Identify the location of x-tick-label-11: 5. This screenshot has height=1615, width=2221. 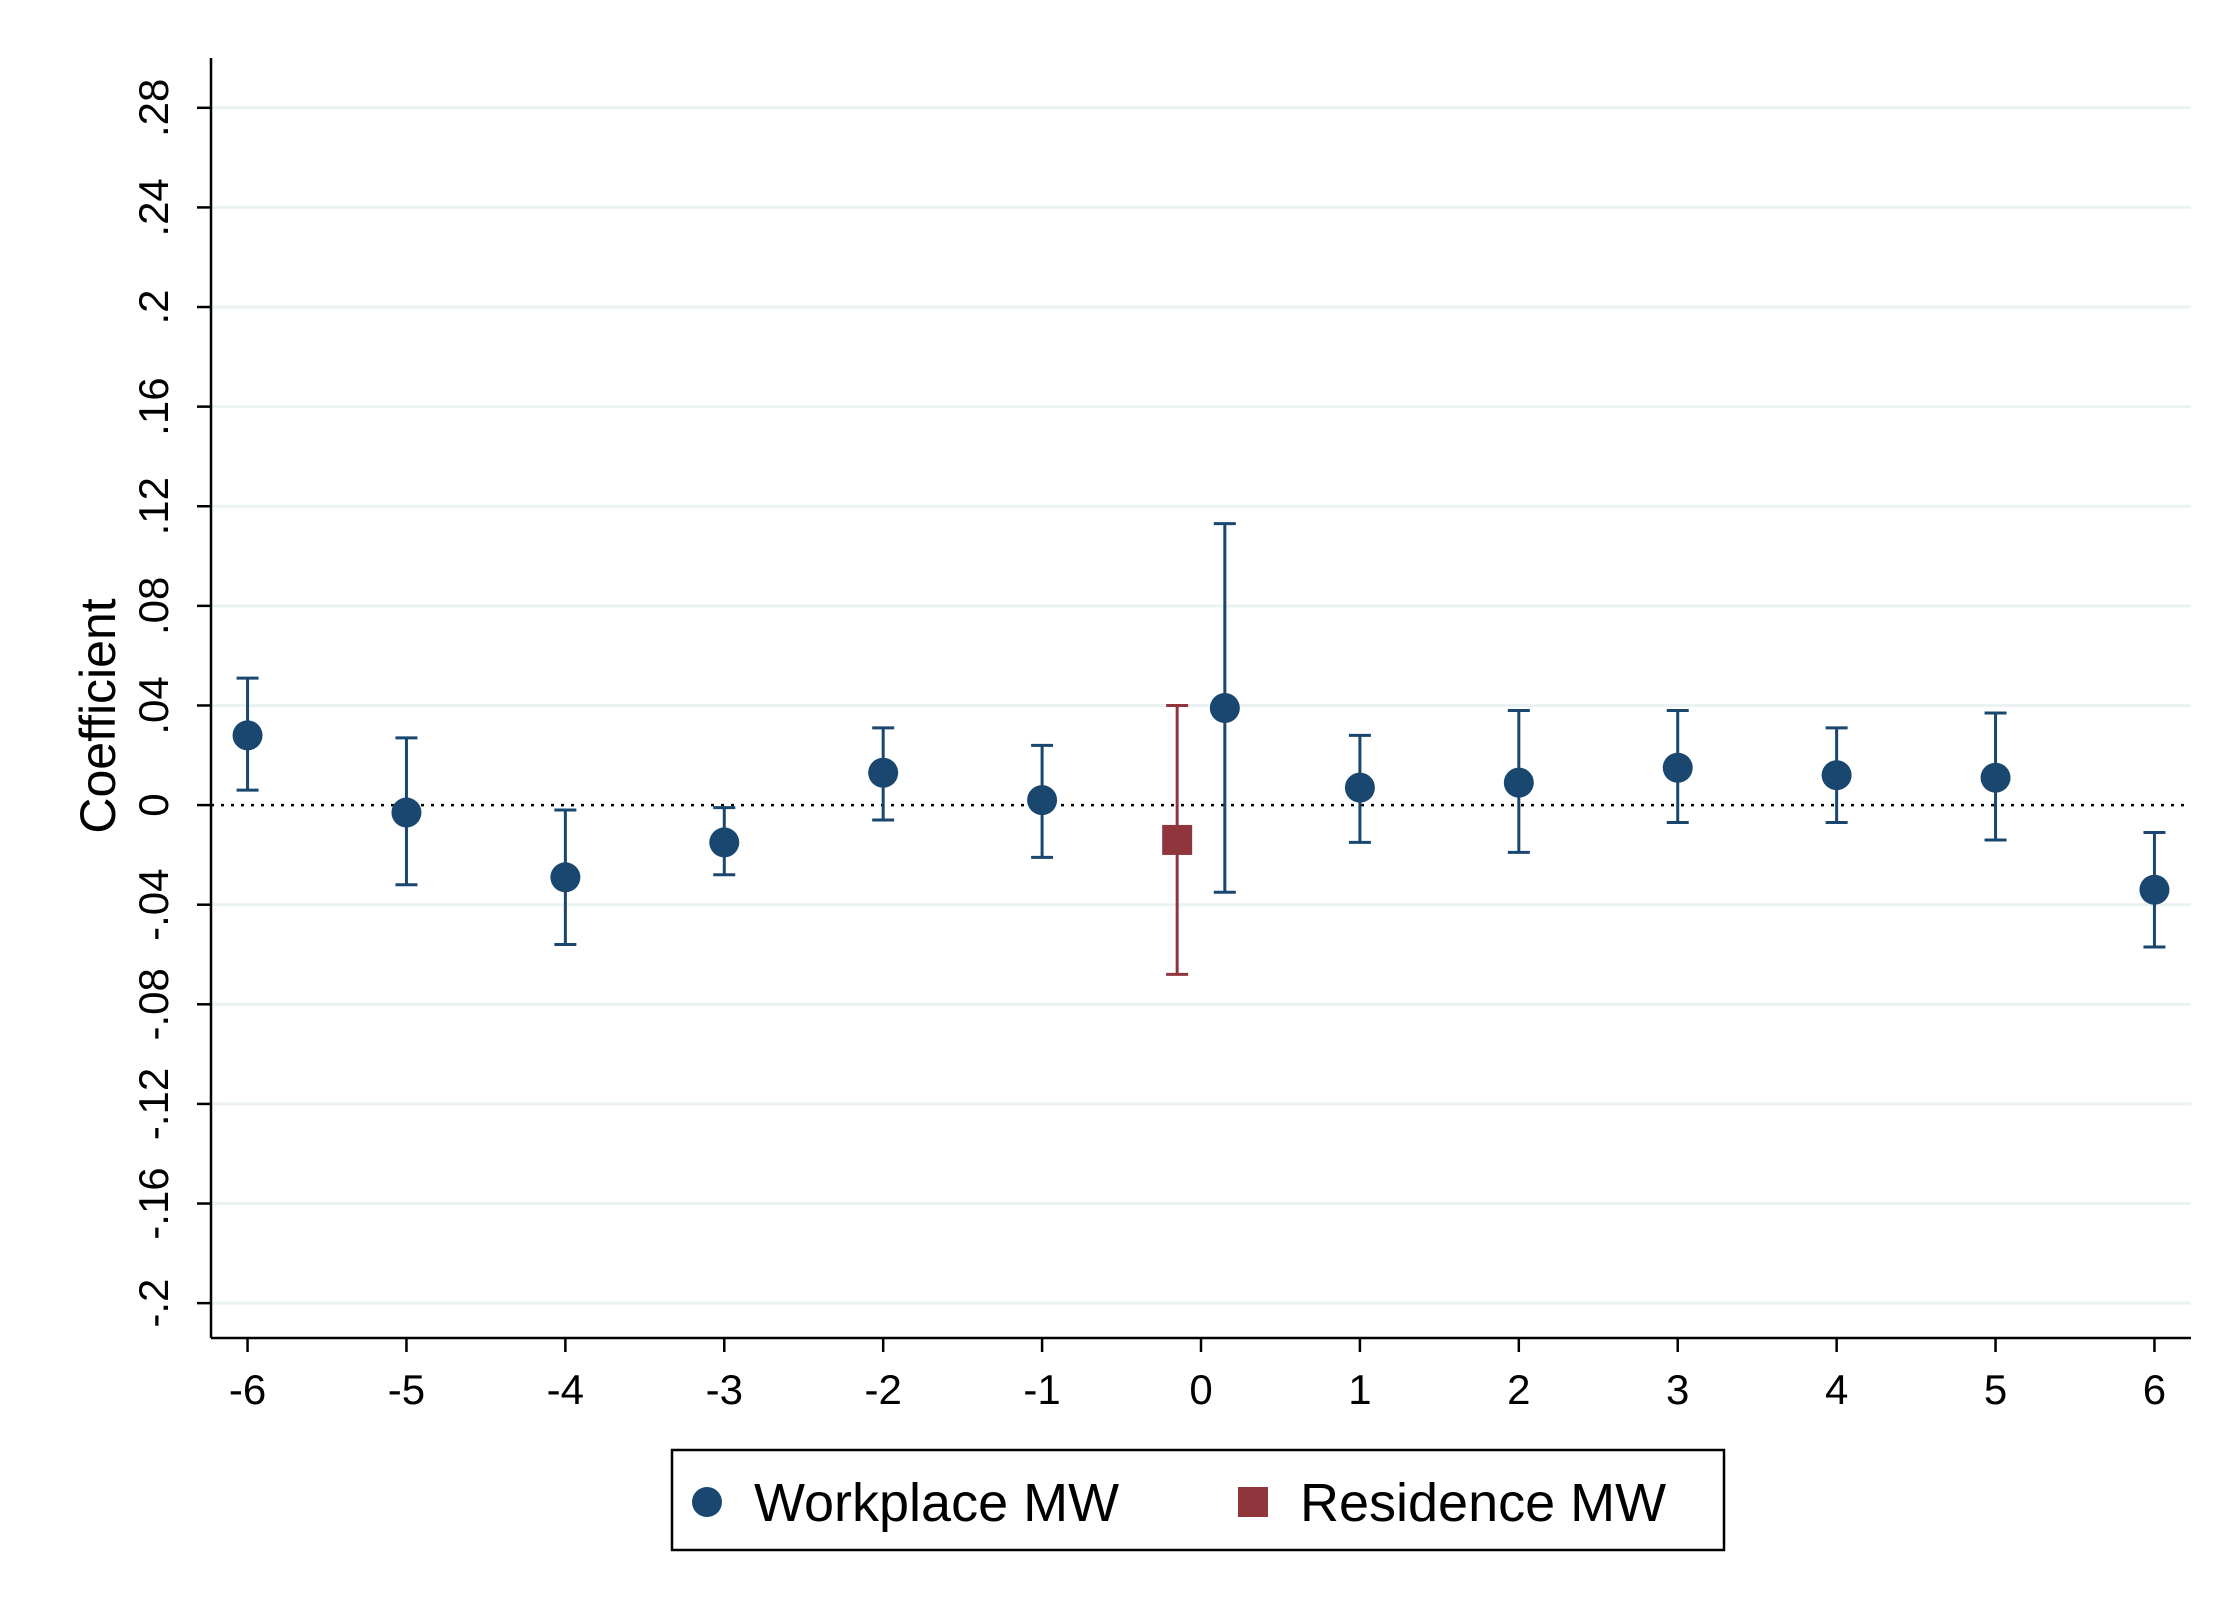
(1995, 1389).